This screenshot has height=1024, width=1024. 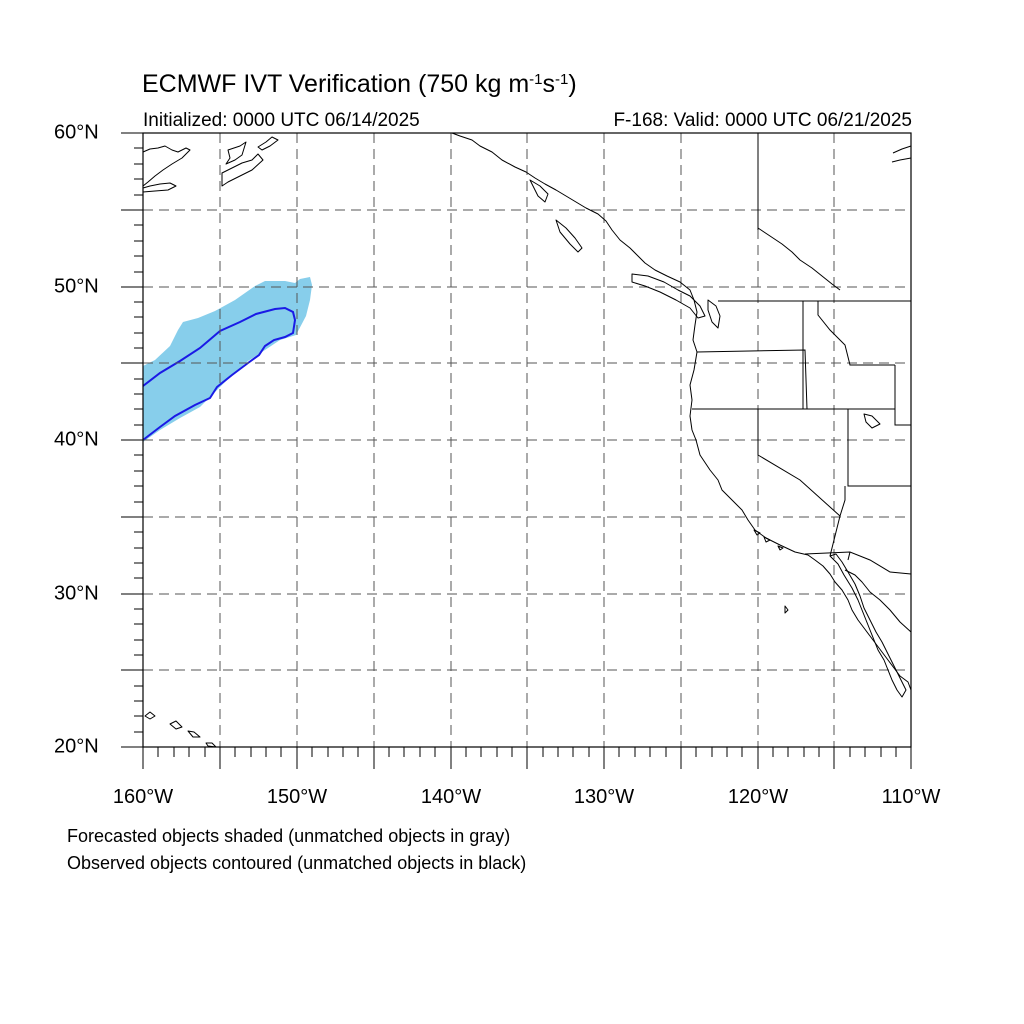 What do you see at coordinates (911, 797) in the screenshot?
I see `lon-label-110w: 110°W` at bounding box center [911, 797].